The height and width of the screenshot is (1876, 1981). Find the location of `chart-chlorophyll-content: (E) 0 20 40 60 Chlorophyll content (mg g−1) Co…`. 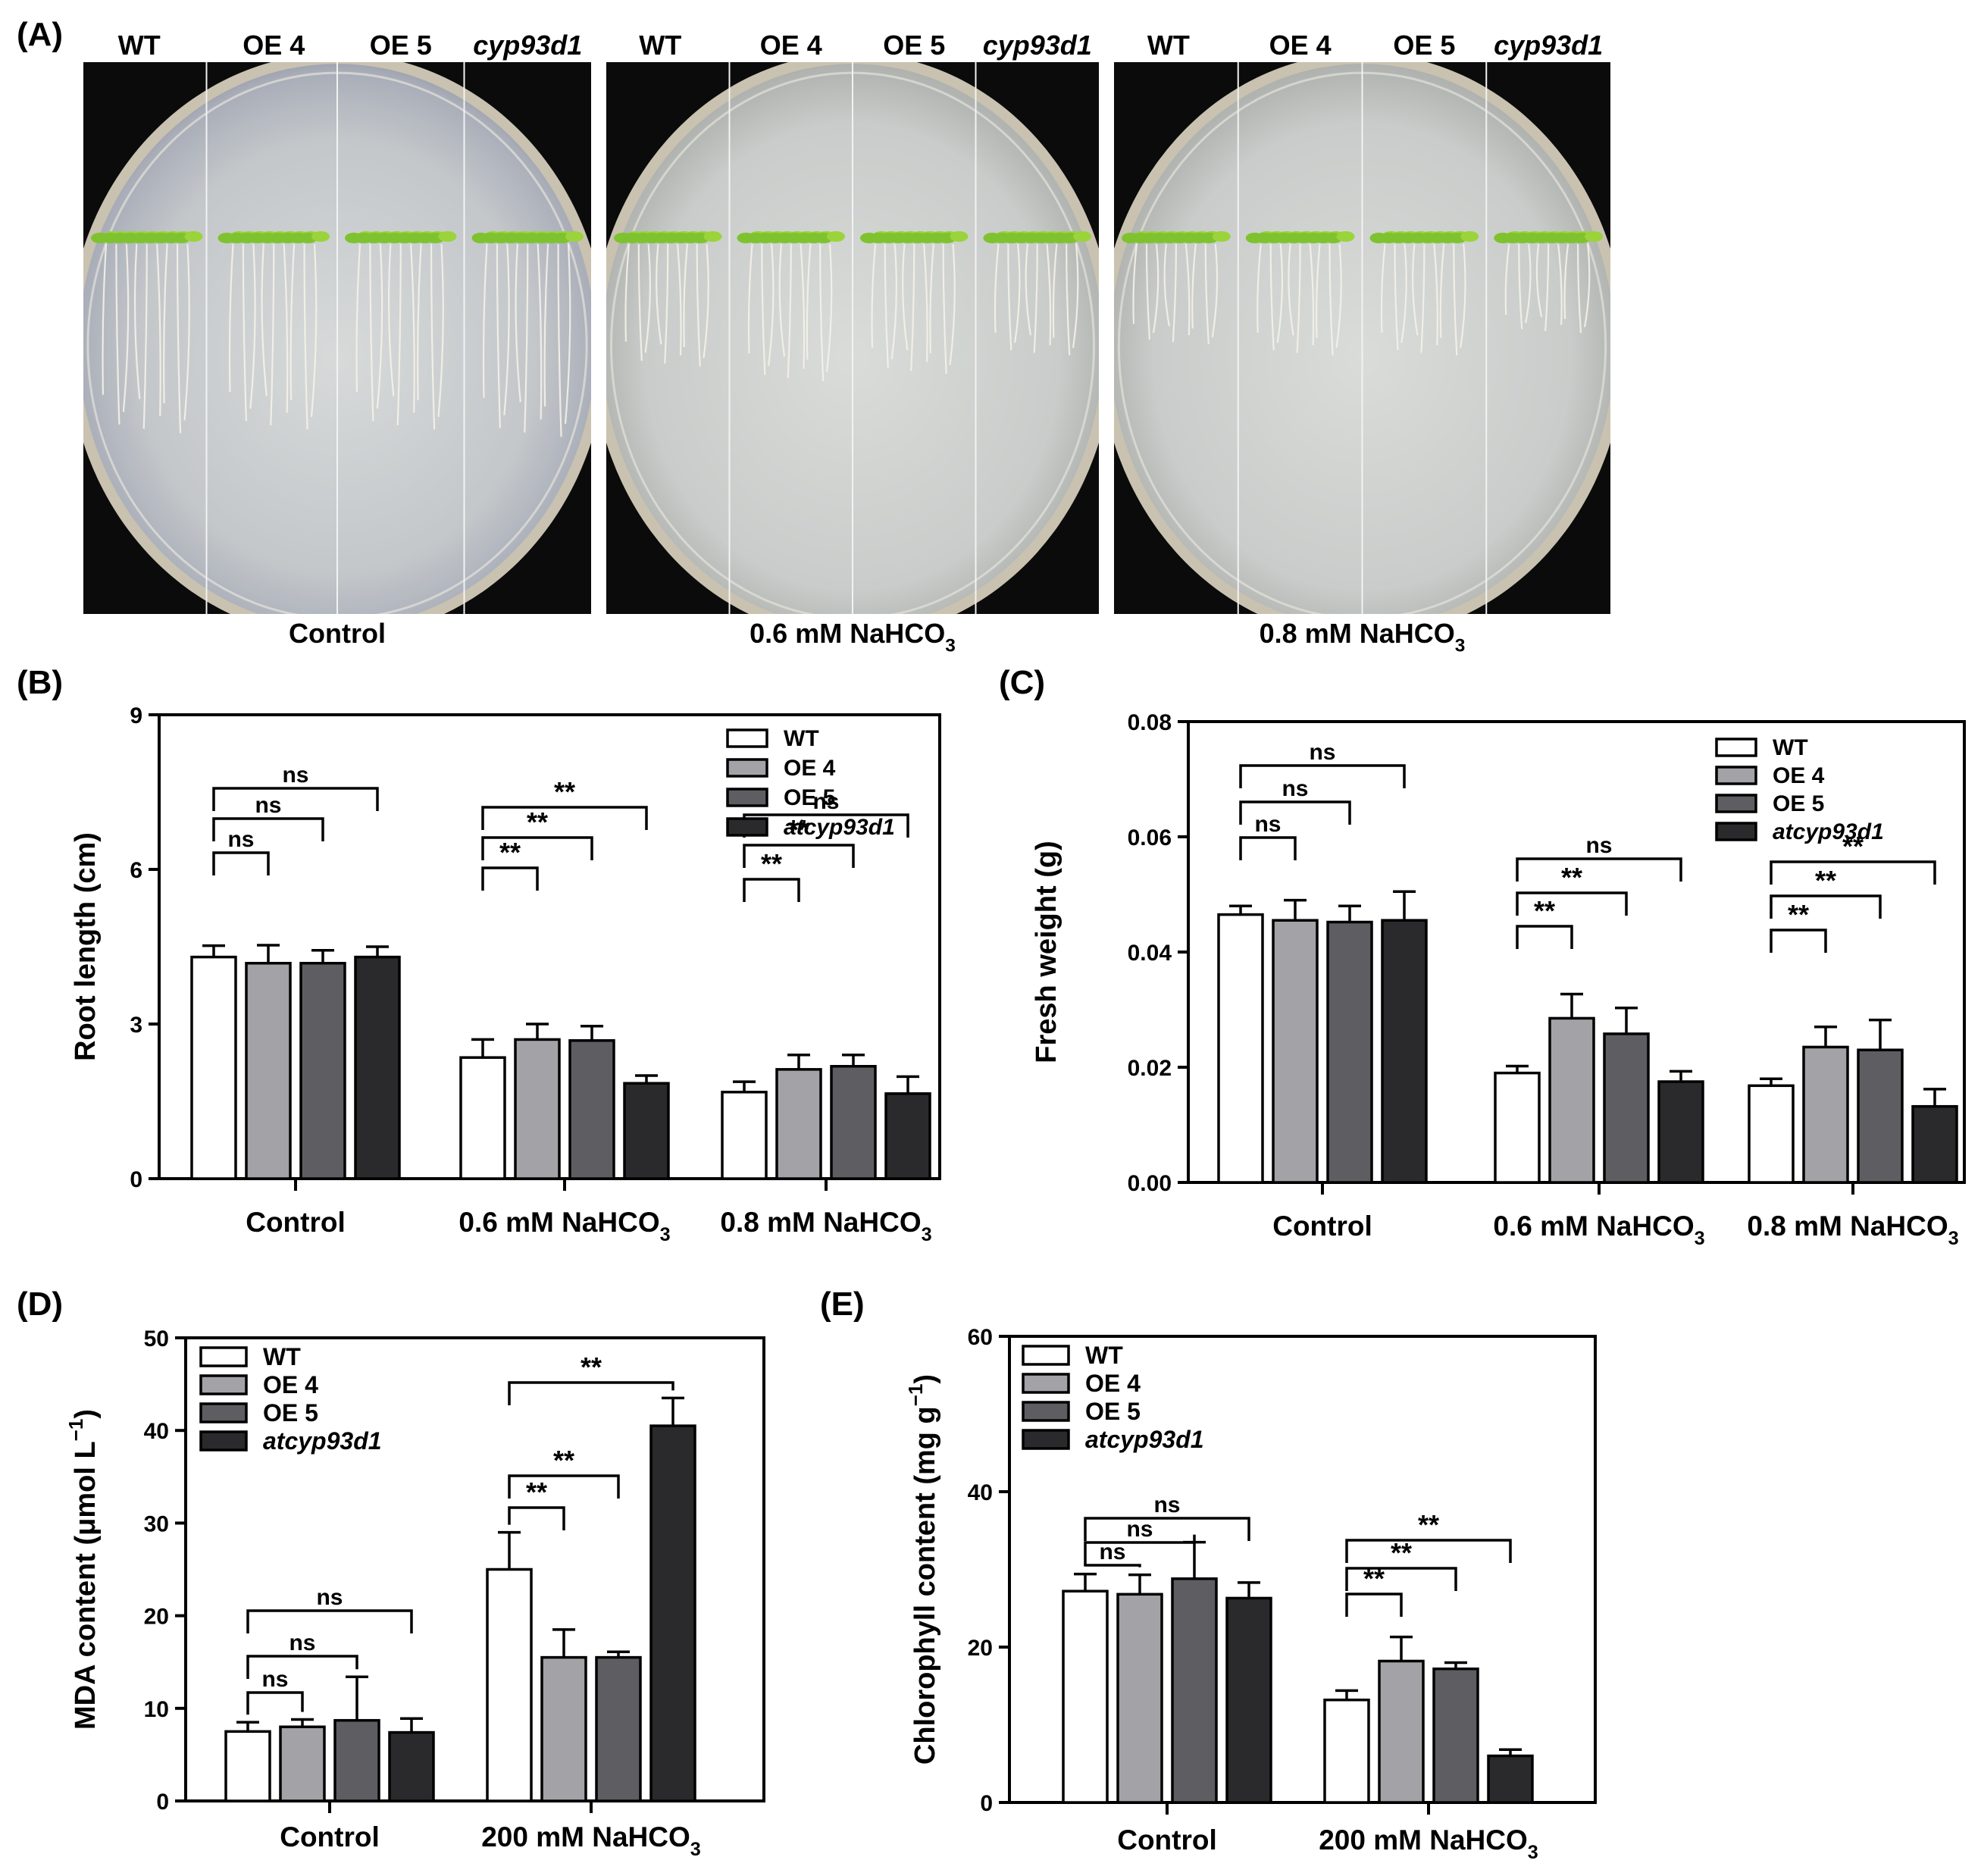

chart-chlorophyll-content: (E) 0 20 40 60 Chlorophyll content (mg g−1) Co… is located at coordinates (1208, 1575).